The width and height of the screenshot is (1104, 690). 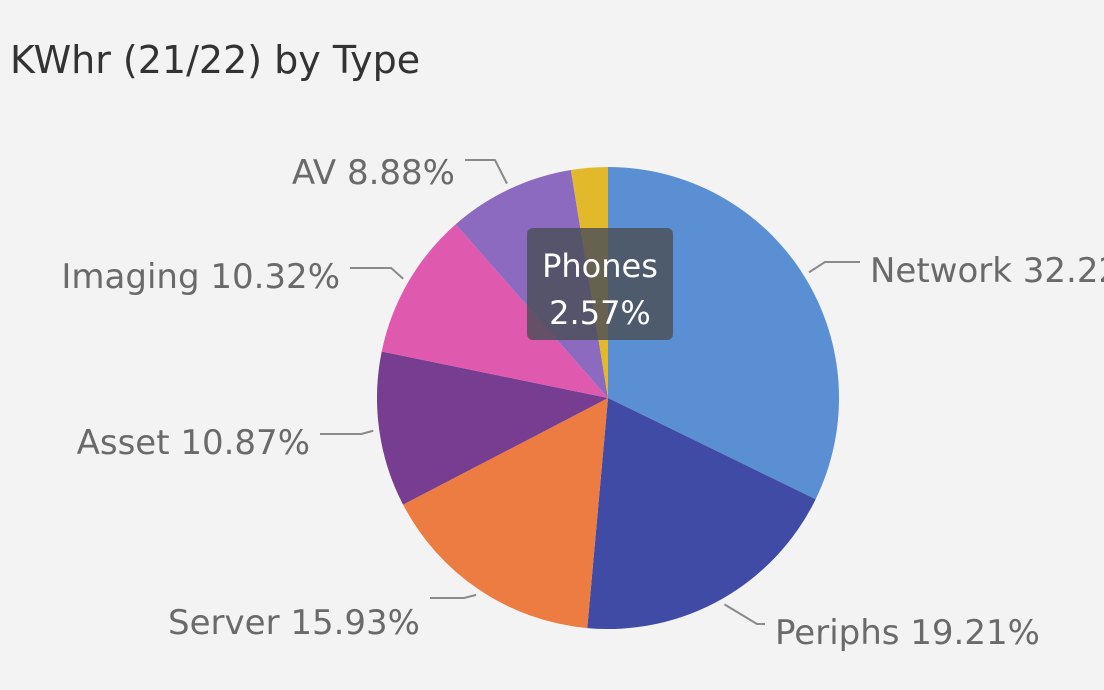 I want to click on leader-line-av, so click(x=486, y=172).